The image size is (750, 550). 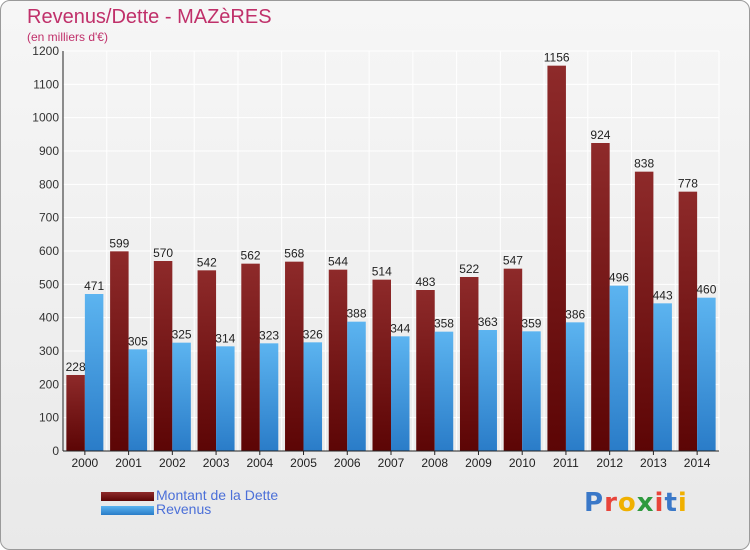 I want to click on x-tick-label: 2003, so click(x=216, y=463).